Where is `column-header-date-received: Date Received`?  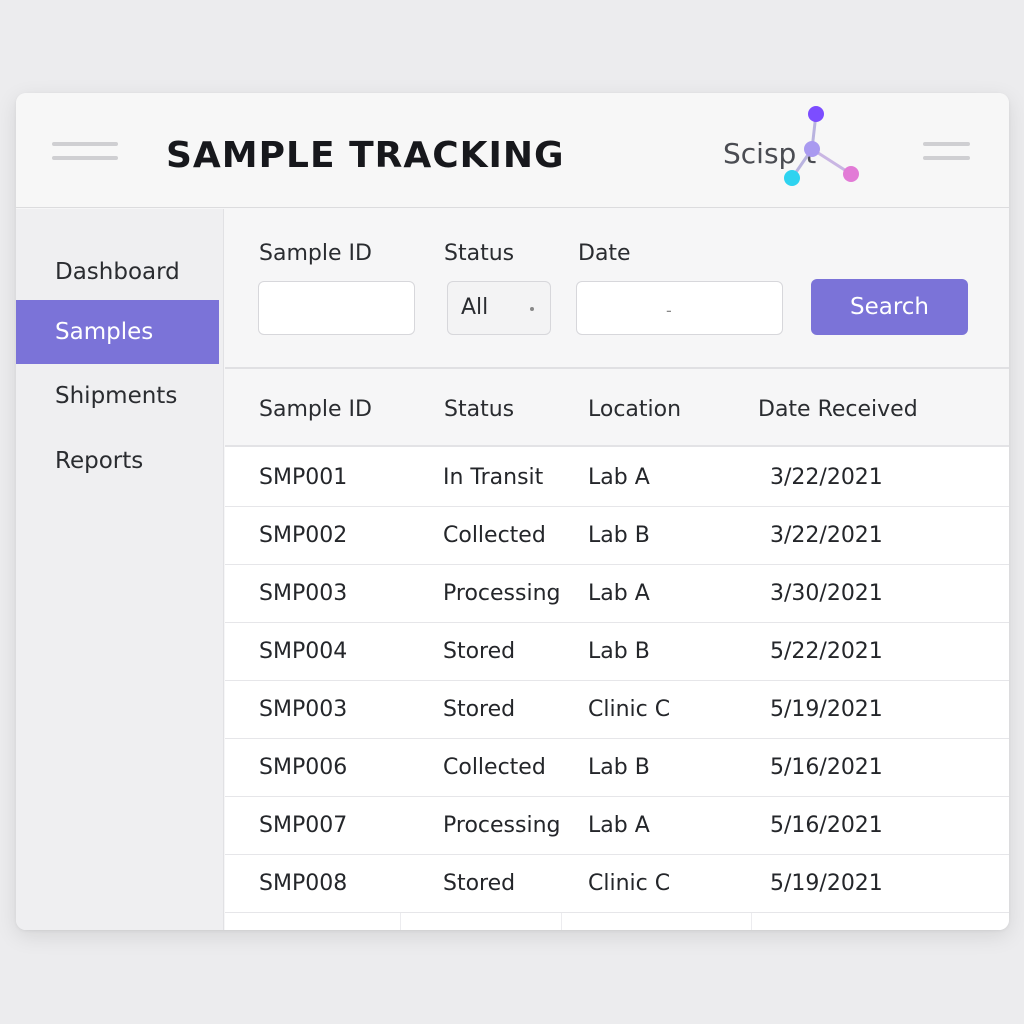
column-header-date-received: Date Received is located at coordinates (838, 409).